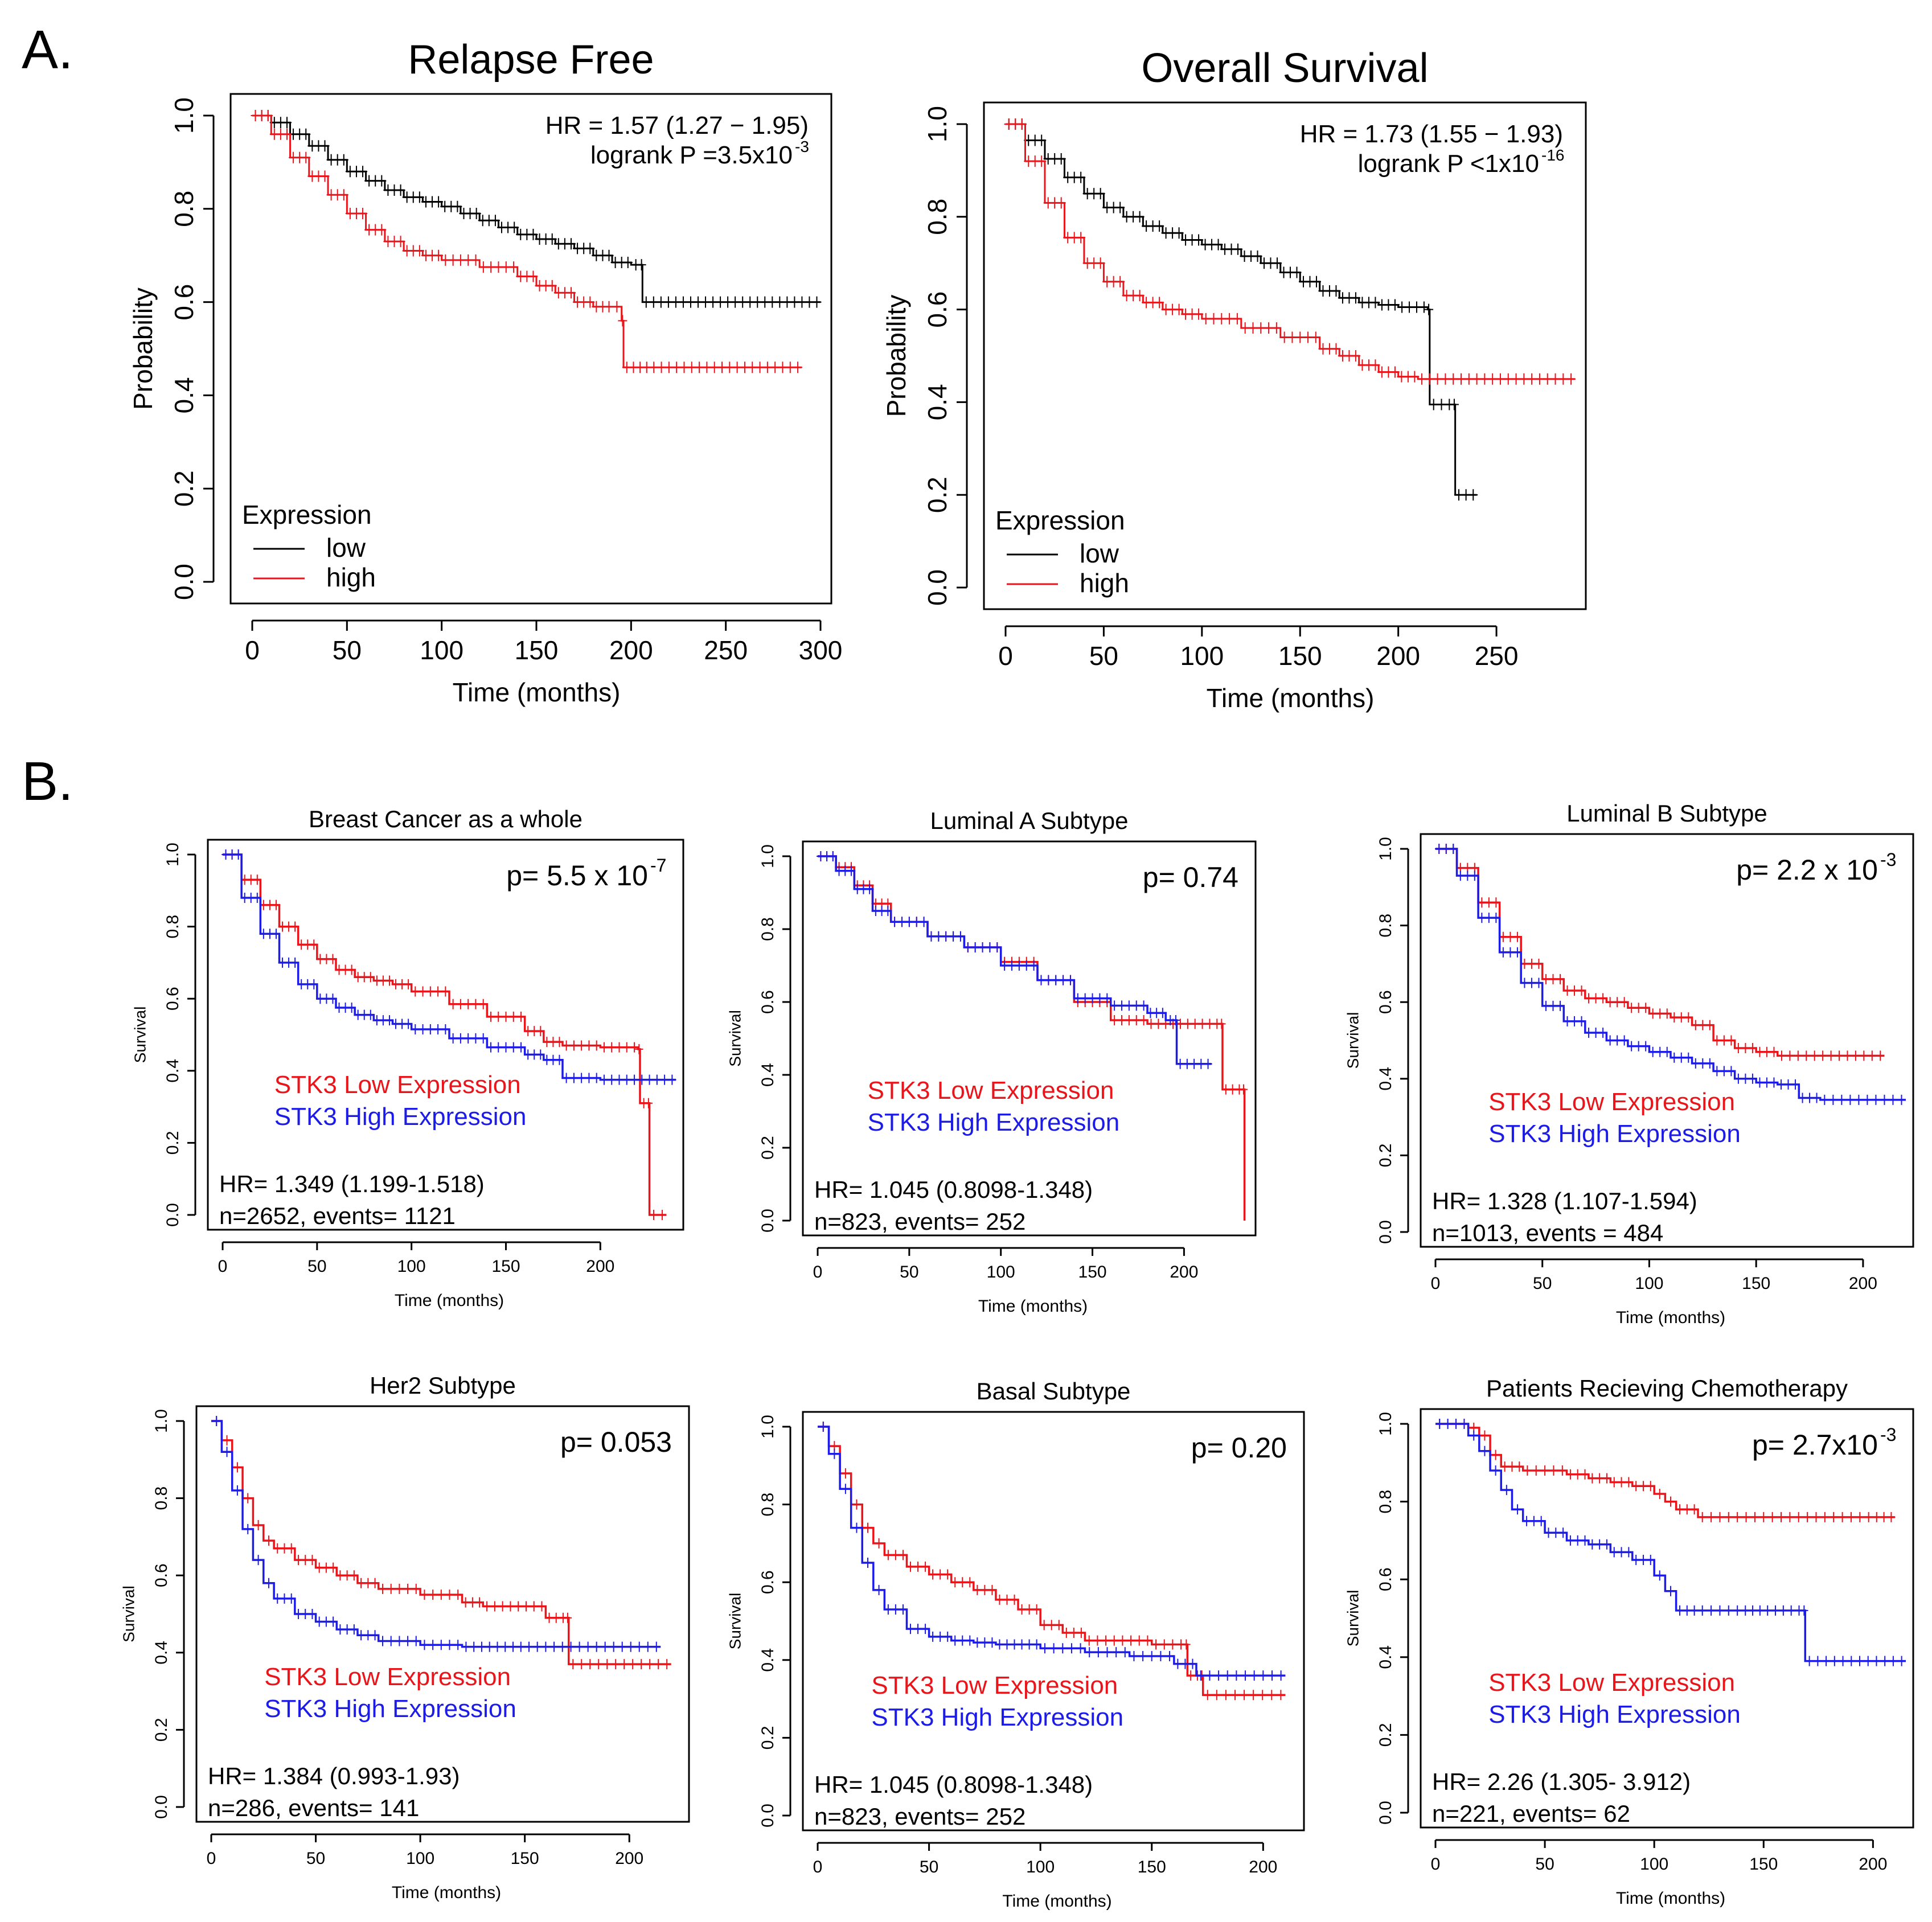 The width and height of the screenshot is (1932, 1922). Describe the element at coordinates (1542, 1283) in the screenshot. I see `x-tick-label: 50` at that location.